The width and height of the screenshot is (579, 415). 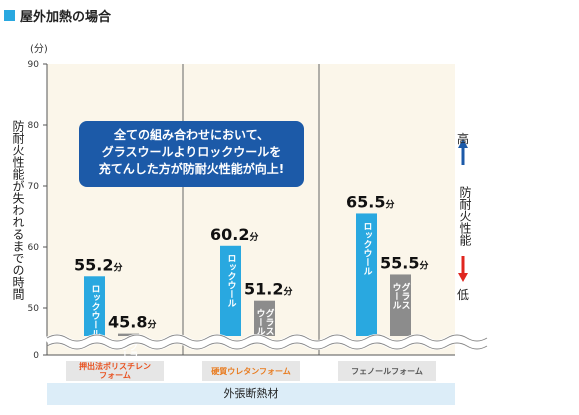 I want to click on performance-scale: 高 防耐火性能 低, so click(x=465, y=216).